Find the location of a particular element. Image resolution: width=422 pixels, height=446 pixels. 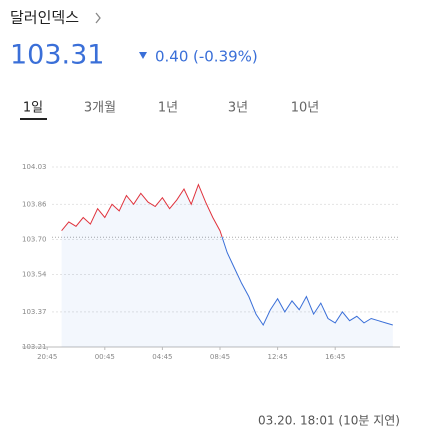

tab: 3개월 is located at coordinates (100, 108).